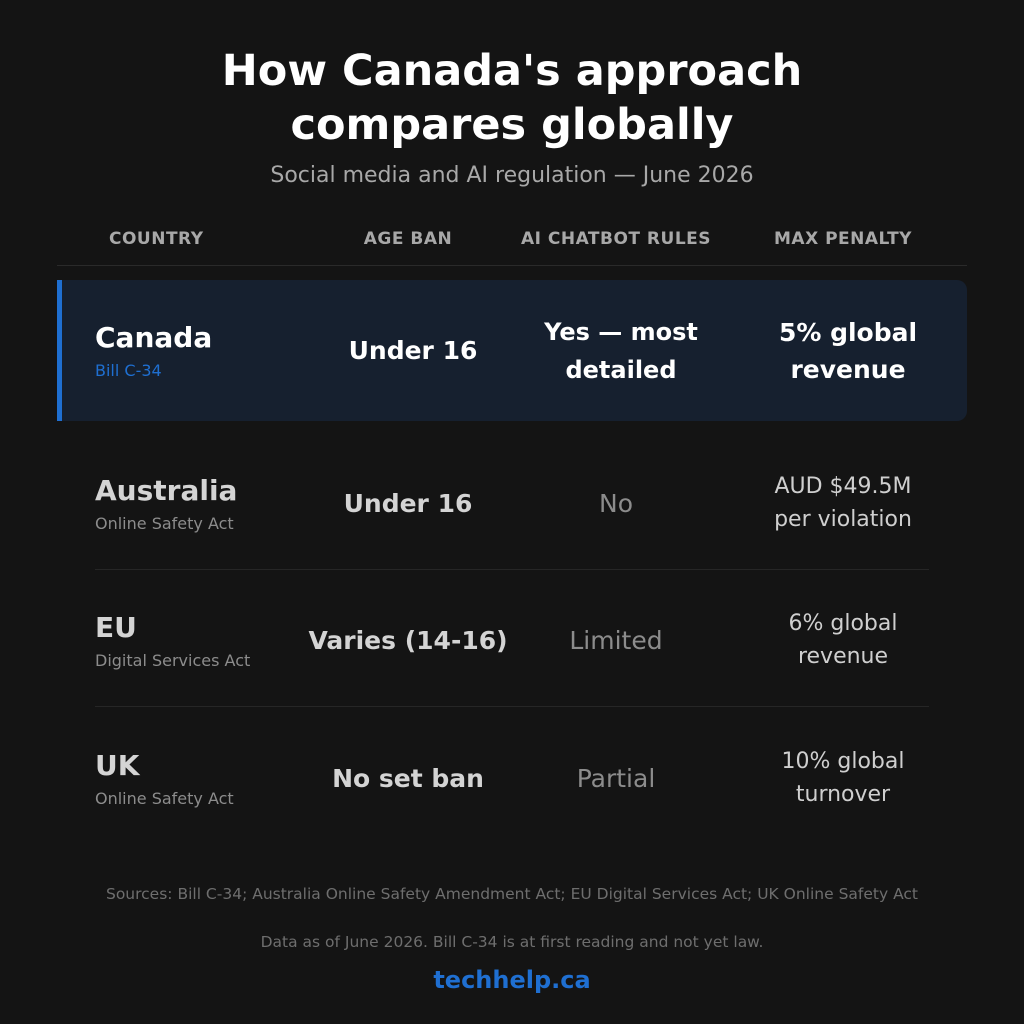 The image size is (1024, 1024). I want to click on country-cell: Australia Online Safety Act, so click(200, 503).